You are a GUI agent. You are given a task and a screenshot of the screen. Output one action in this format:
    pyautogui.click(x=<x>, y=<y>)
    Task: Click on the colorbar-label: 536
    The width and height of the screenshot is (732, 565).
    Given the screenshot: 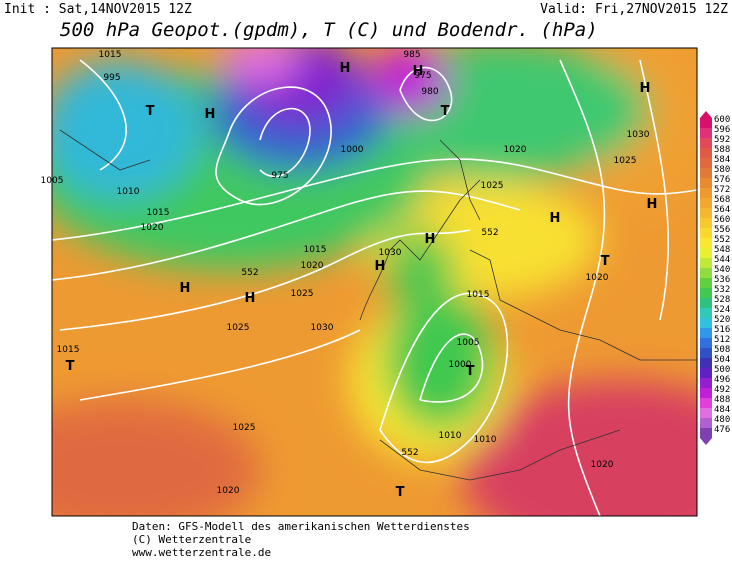 What is the action you would take?
    pyautogui.click(x=722, y=280)
    